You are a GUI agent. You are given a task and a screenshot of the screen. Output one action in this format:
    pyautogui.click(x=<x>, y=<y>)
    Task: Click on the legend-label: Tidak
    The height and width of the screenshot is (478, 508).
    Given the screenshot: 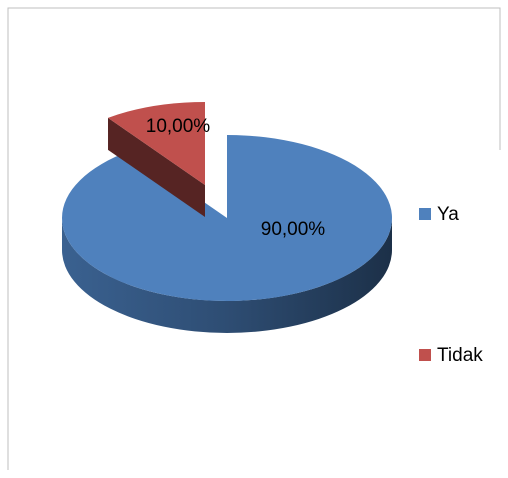 What is the action you would take?
    pyautogui.click(x=460, y=355)
    